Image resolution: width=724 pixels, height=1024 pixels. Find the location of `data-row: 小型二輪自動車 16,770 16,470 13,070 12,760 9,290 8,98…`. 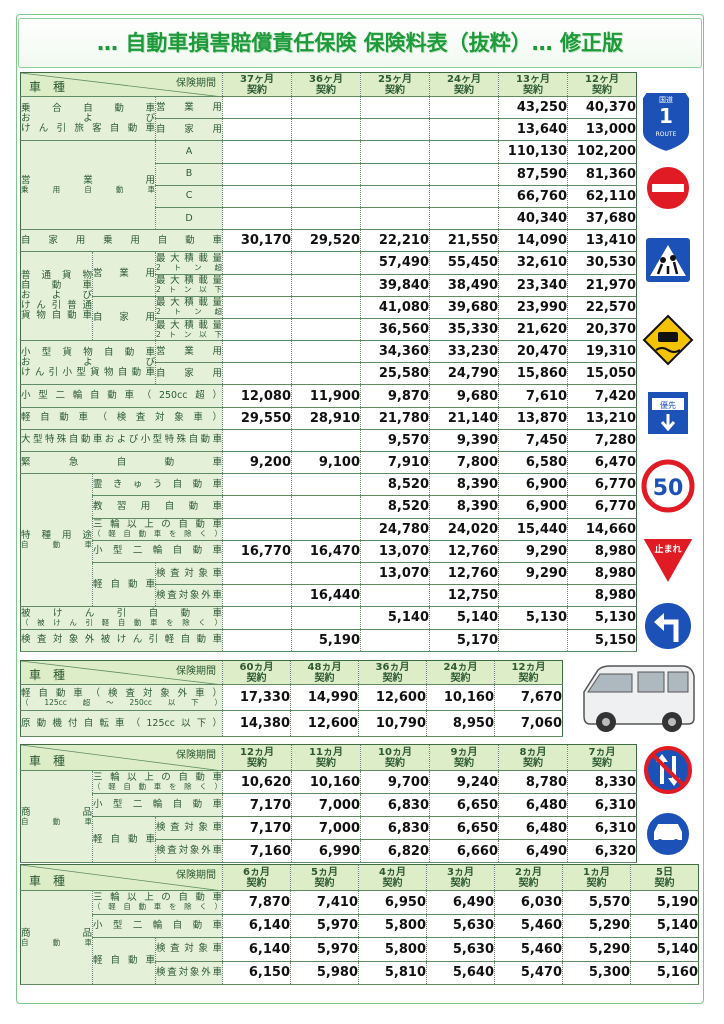

data-row: 小型二輪自動車 16,770 16,470 13,070 12,760 9,290 8,98… is located at coordinates (329, 551).